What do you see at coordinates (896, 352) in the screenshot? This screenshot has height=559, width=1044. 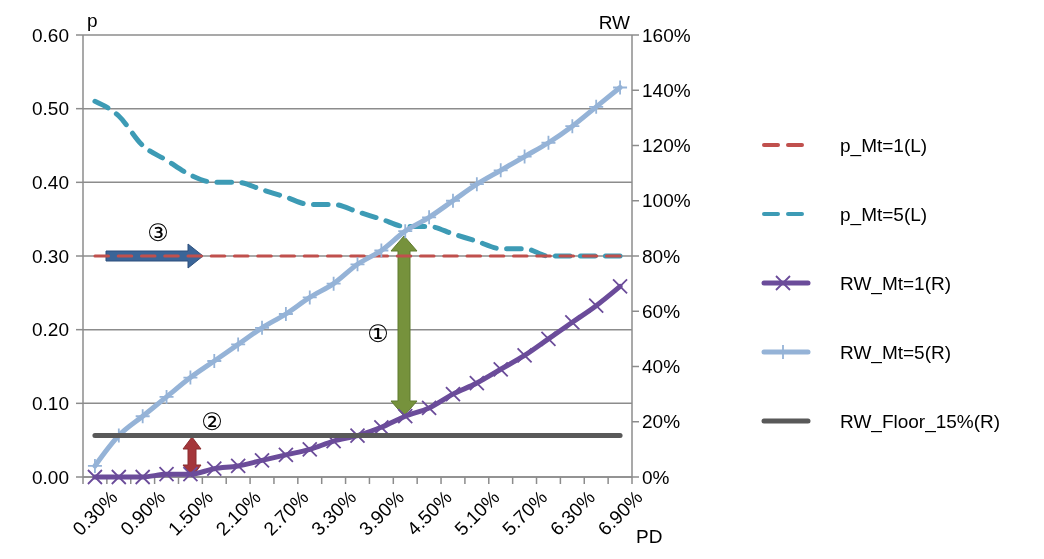 I see `legend-label: RW_Mt=5(R)` at bounding box center [896, 352].